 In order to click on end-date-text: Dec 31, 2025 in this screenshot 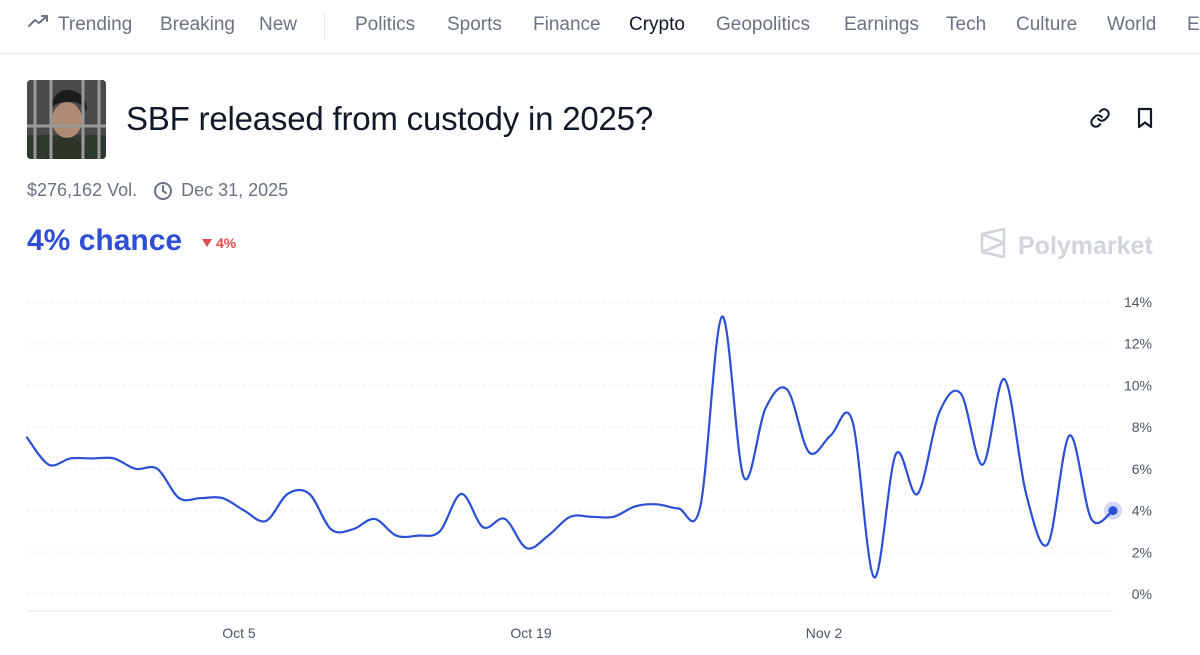, I will do `click(235, 190)`.